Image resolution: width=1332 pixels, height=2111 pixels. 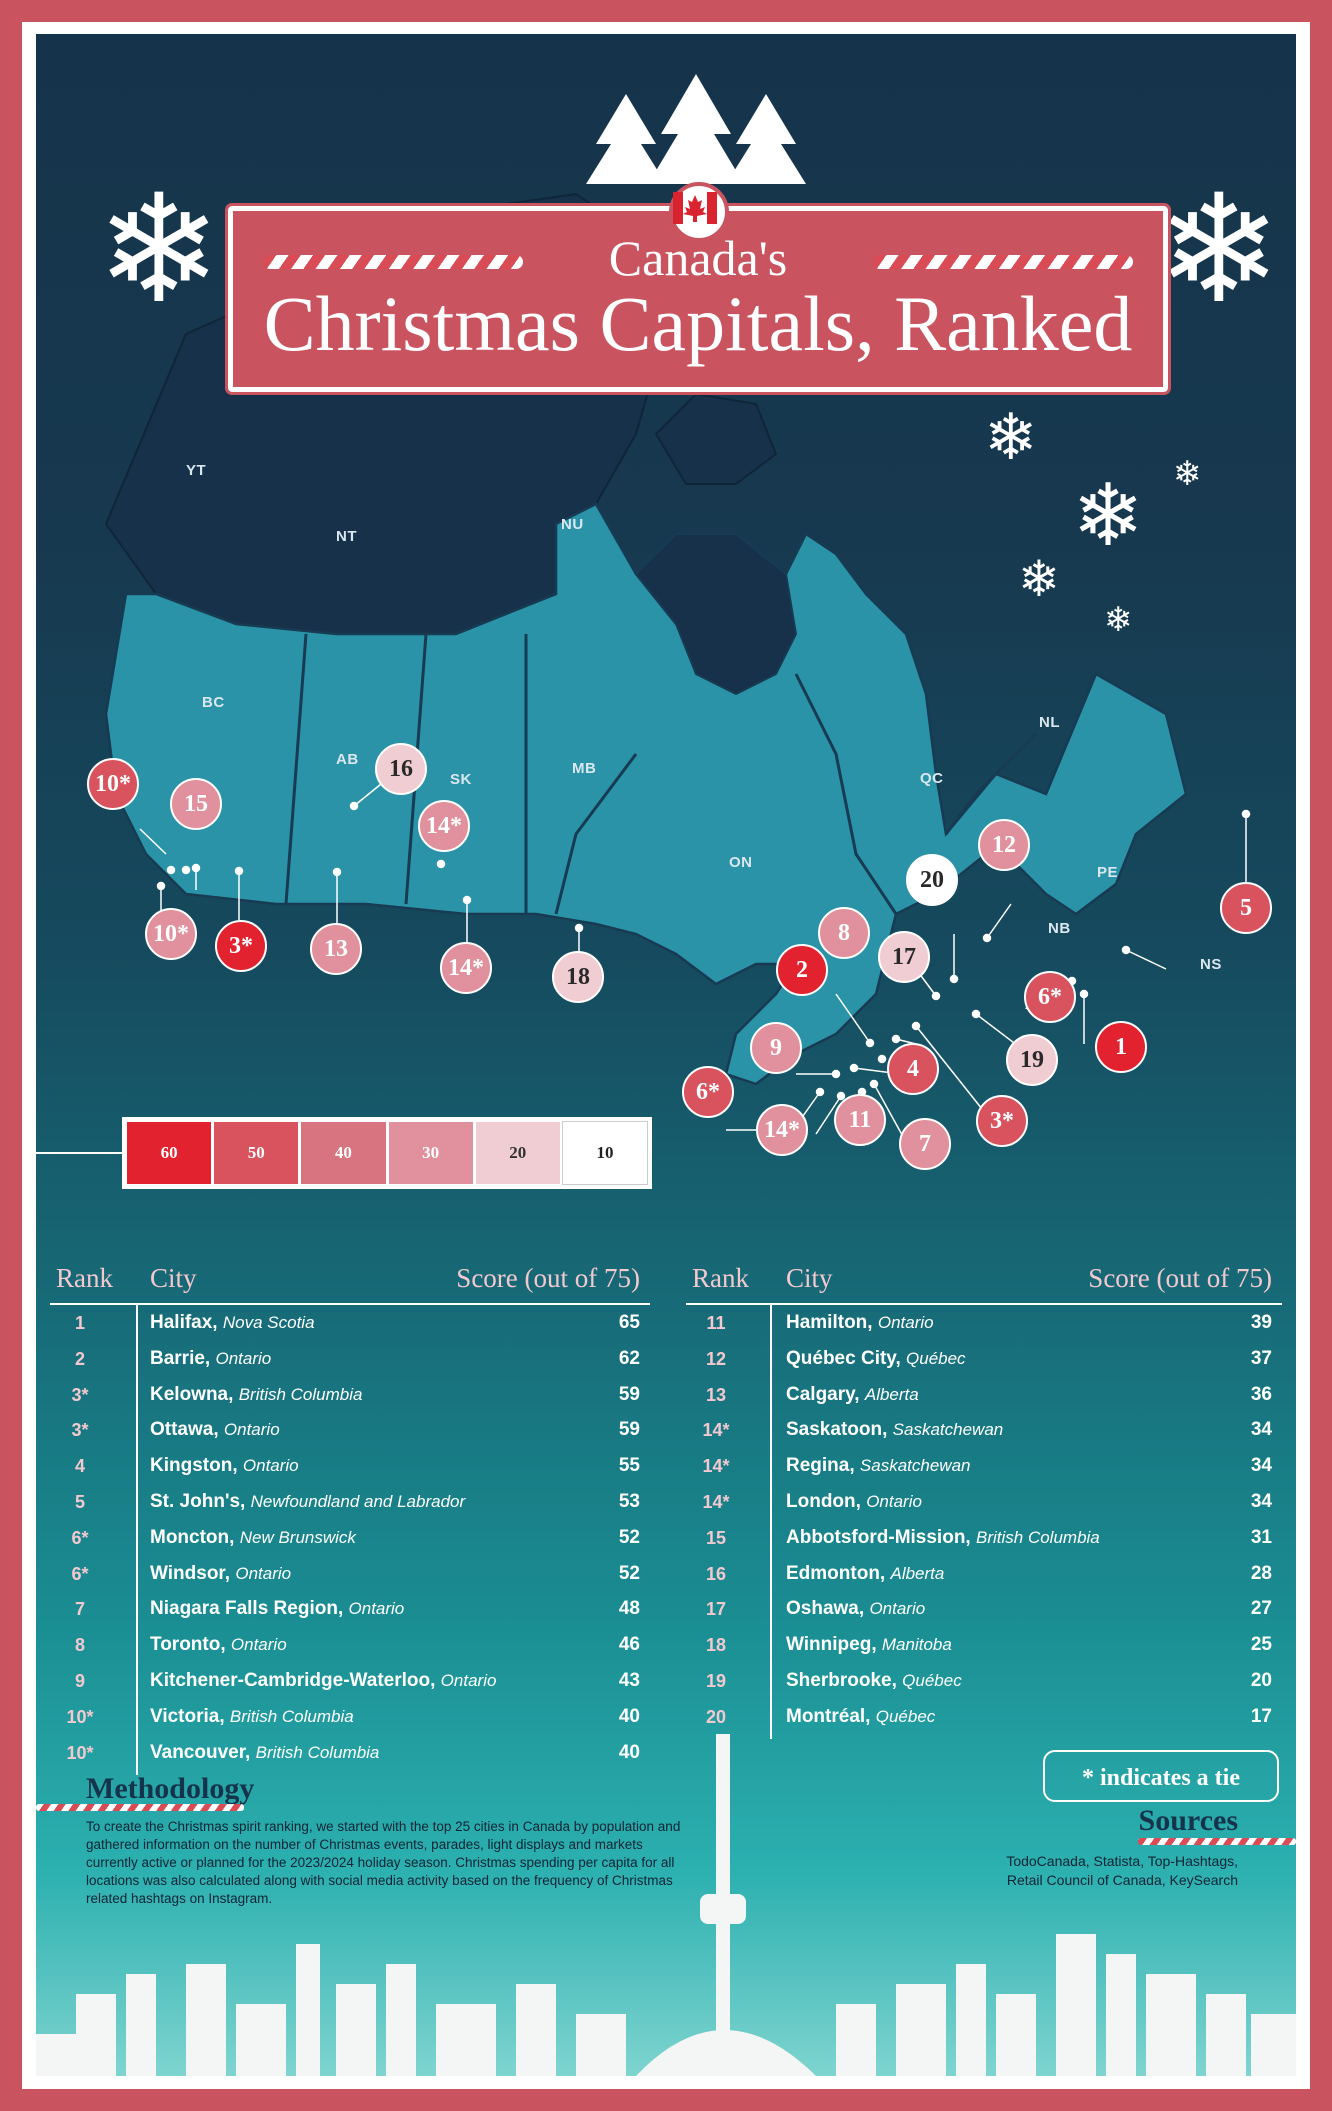 I want to click on rank-cell: 20, so click(x=716, y=1716).